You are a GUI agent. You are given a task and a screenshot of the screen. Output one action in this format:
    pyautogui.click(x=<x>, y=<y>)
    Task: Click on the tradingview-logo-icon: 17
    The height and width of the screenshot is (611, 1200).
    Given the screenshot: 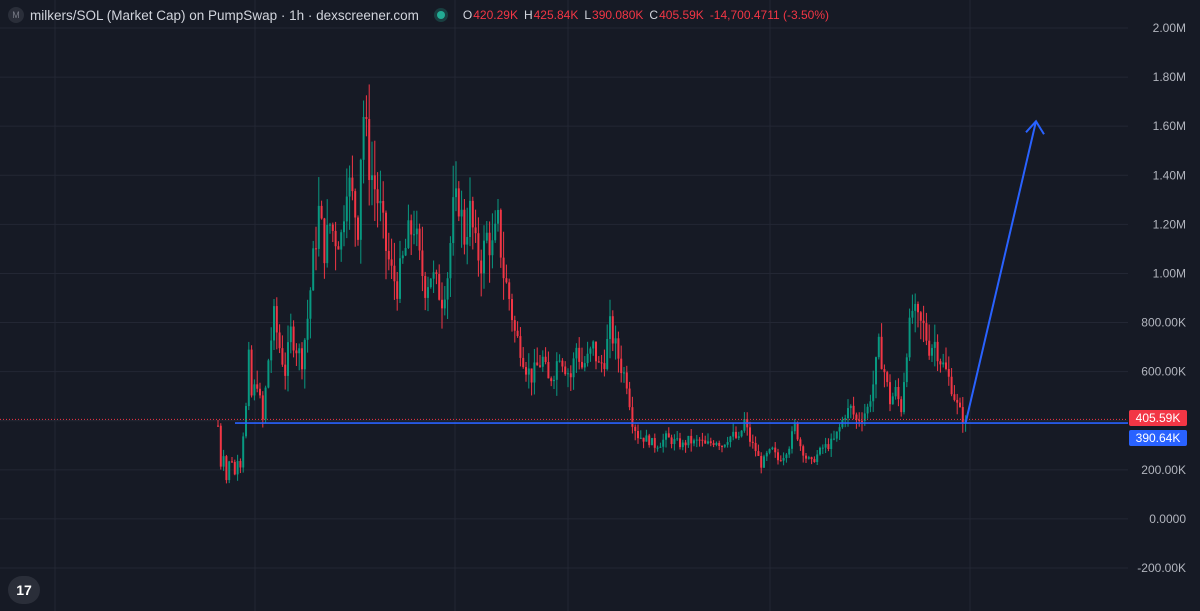 What is the action you would take?
    pyautogui.click(x=24, y=590)
    